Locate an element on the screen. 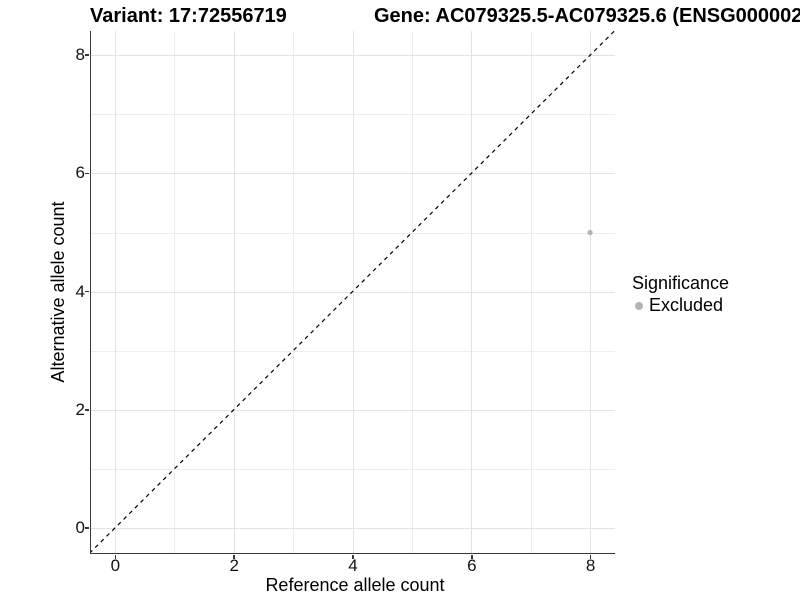  plot-title-gene: Gene: AC079325.5-AC079325.6 (ENSG000002 is located at coordinates (587, 16).